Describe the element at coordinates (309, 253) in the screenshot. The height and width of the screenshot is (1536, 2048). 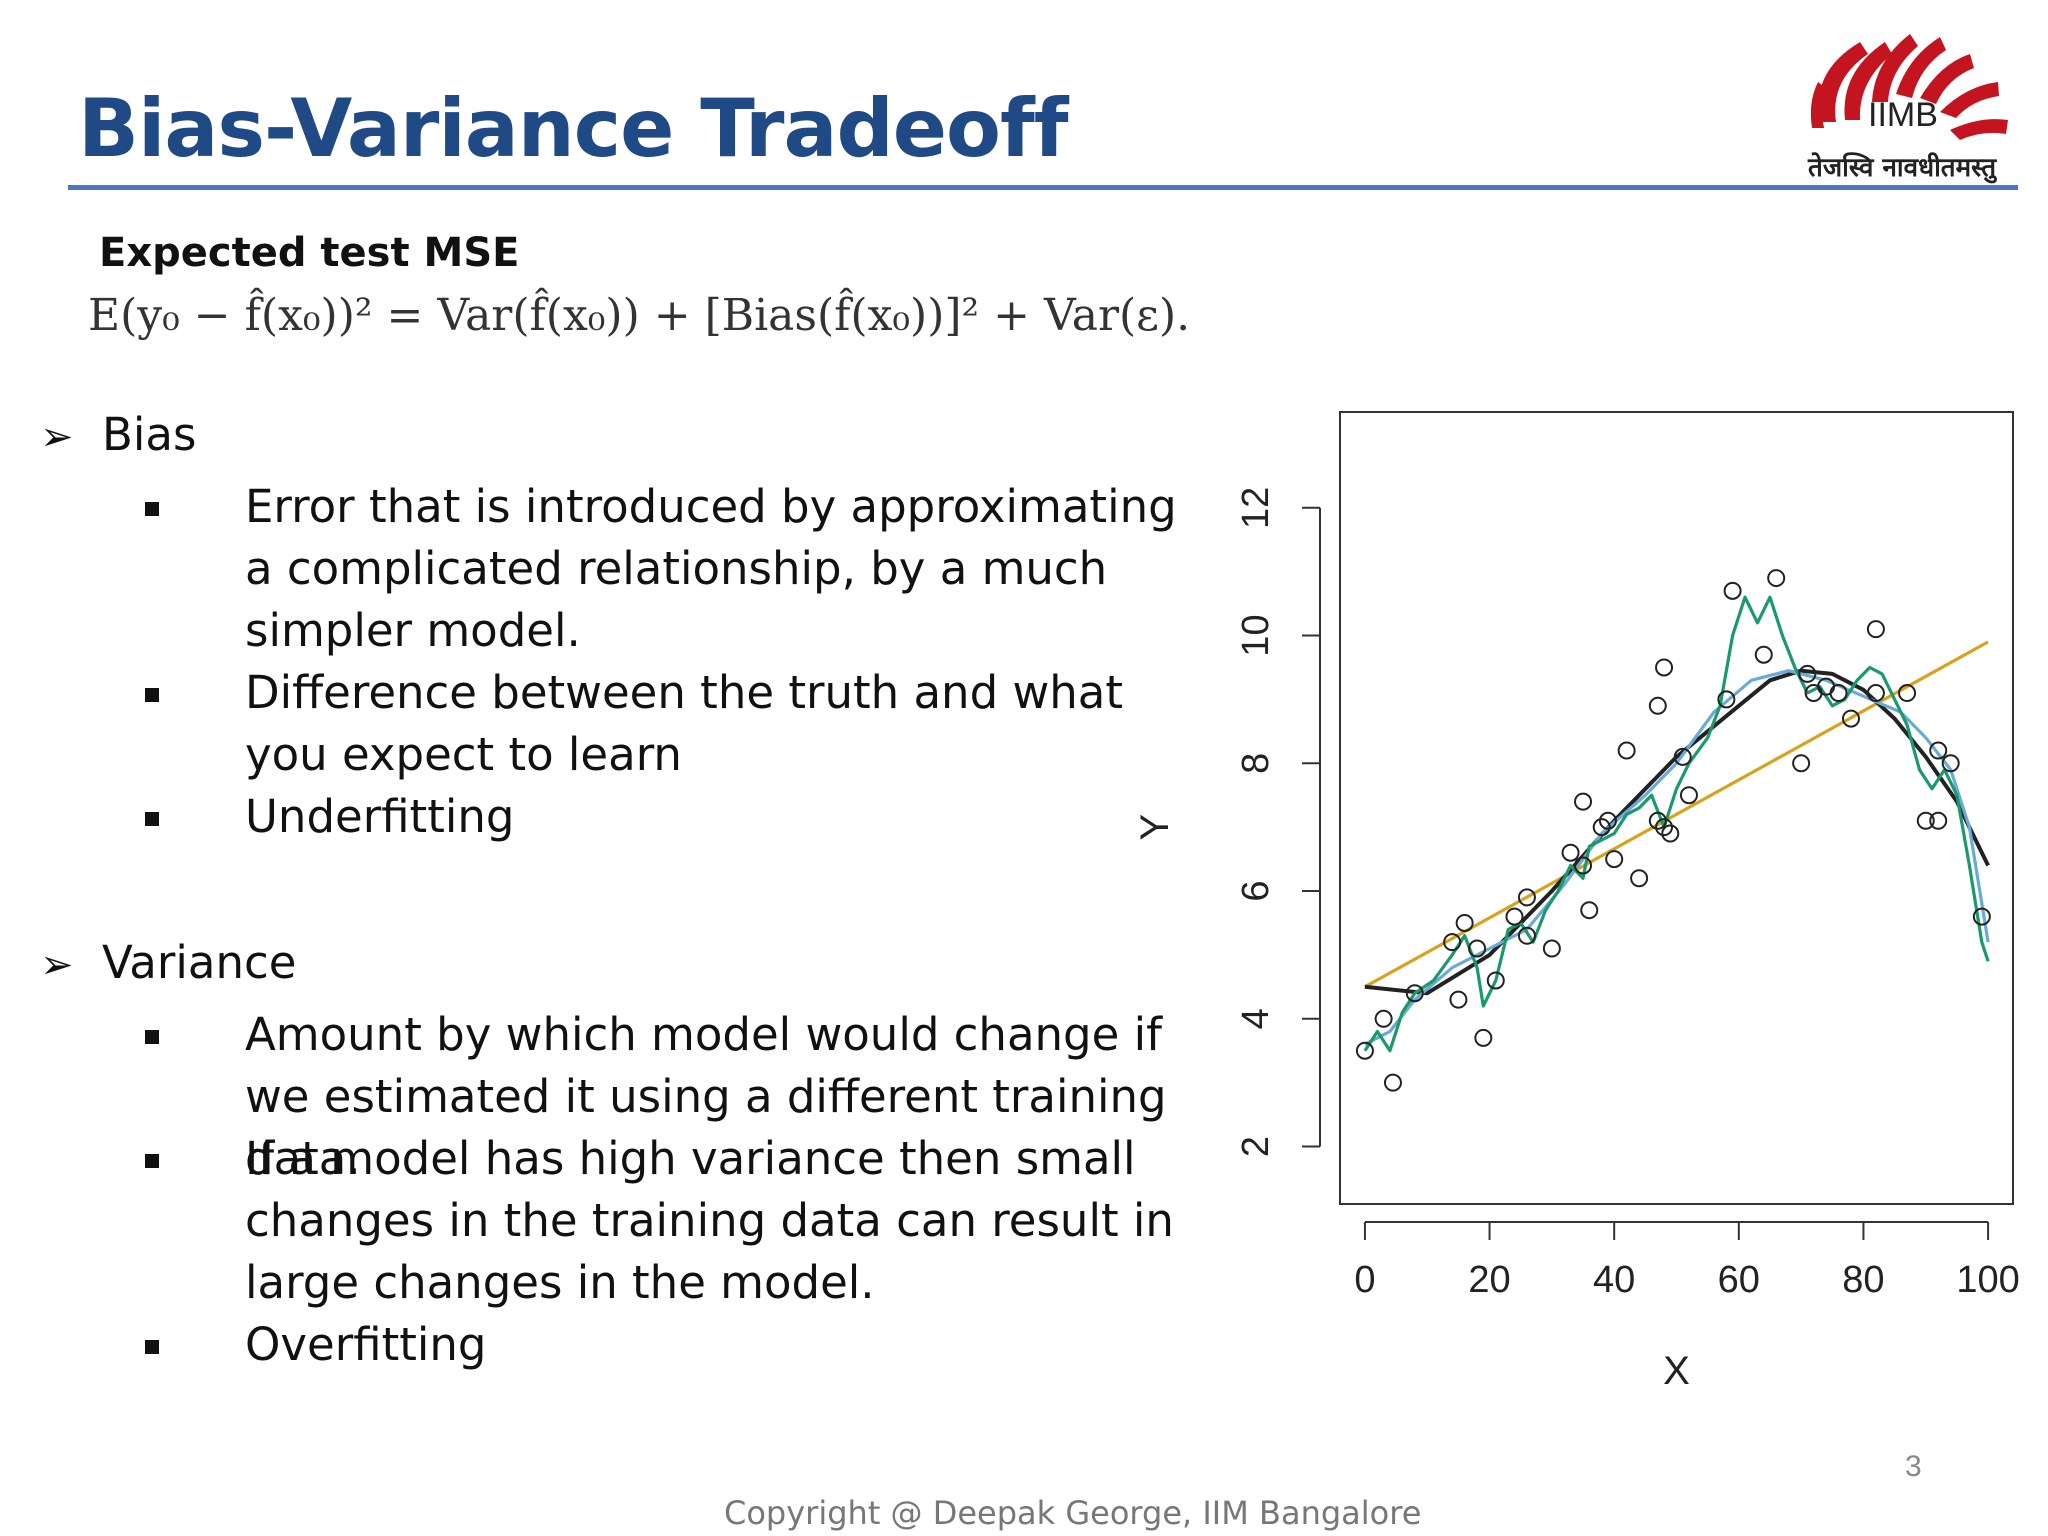
I see `subheading: Expected test MSE` at that location.